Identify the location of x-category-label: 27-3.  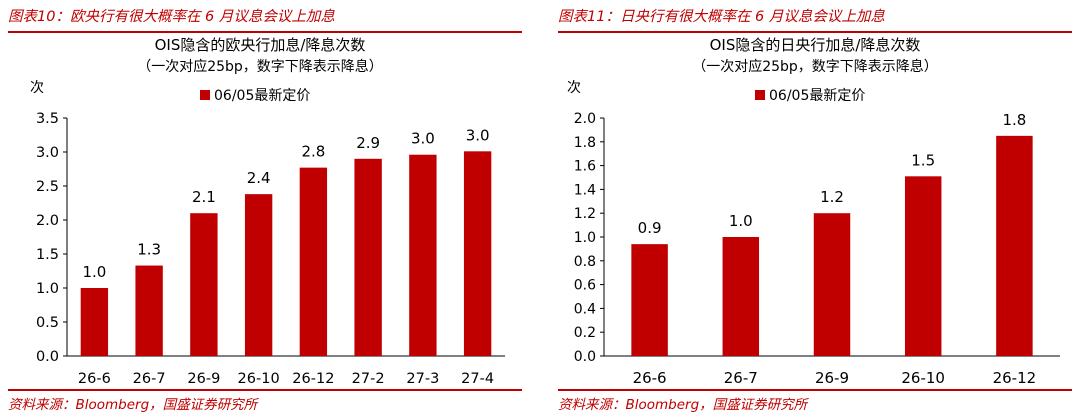
(422, 379).